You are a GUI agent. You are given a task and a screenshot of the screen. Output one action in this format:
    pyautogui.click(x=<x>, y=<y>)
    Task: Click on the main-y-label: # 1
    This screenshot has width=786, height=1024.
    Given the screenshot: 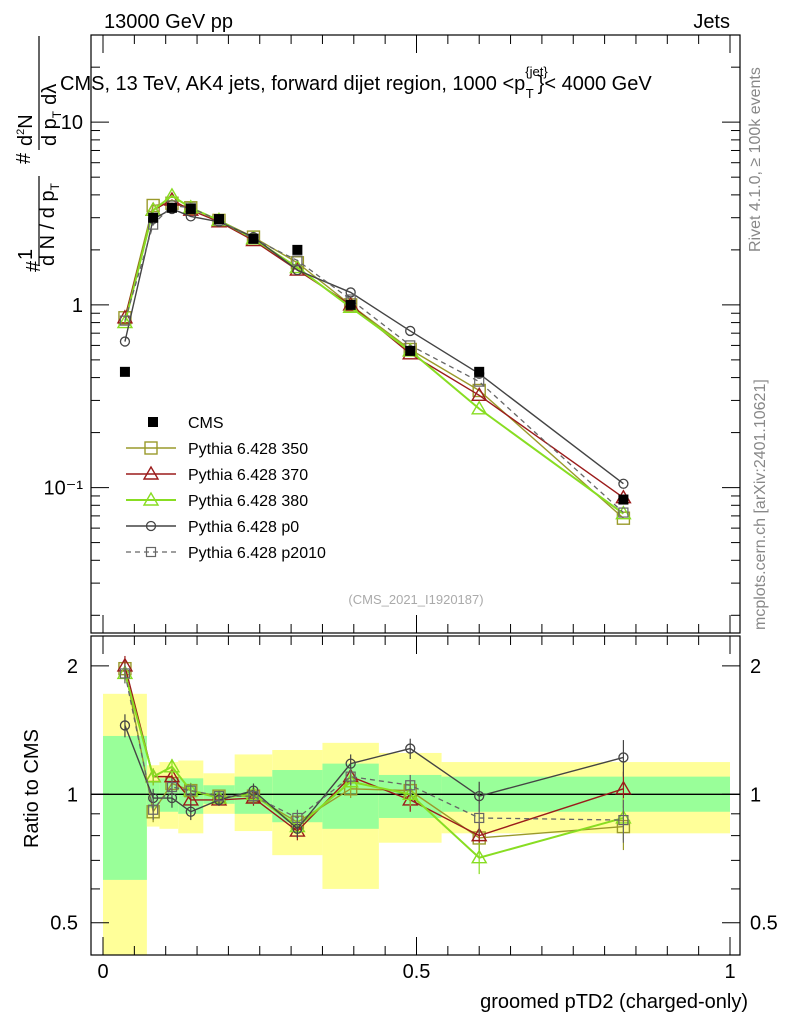 What is the action you would take?
    pyautogui.click(x=30, y=224)
    